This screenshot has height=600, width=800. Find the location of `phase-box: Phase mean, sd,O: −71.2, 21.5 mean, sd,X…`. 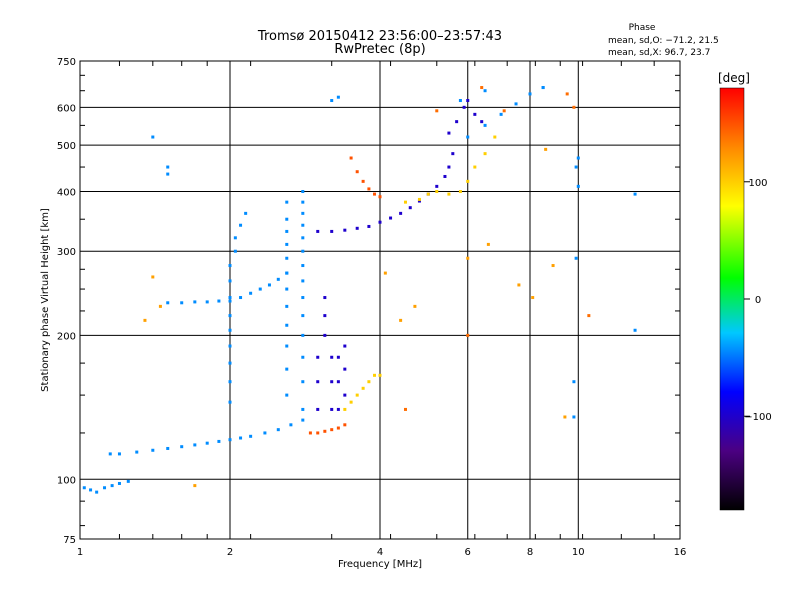

phase-box: Phase mean, sd,O: −71.2, 21.5 mean, sd,X… is located at coordinates (663, 40).